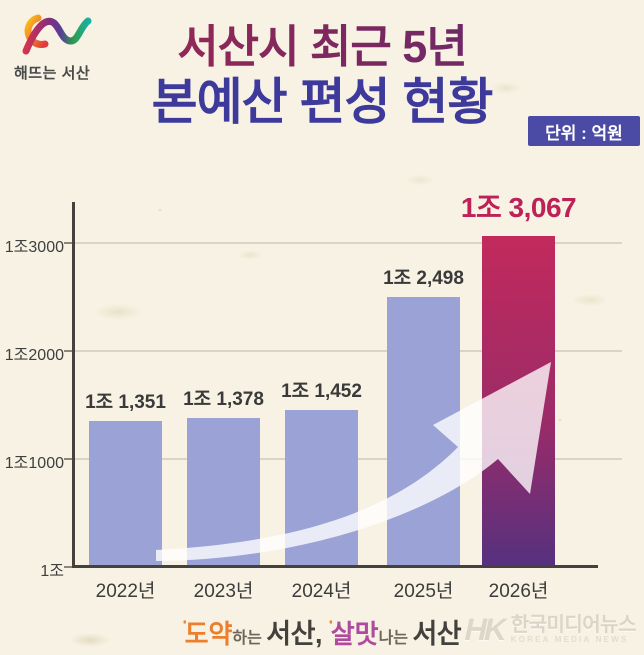 The image size is (644, 655). What do you see at coordinates (57, 34) in the screenshot?
I see `seosan-logo-icon` at bounding box center [57, 34].